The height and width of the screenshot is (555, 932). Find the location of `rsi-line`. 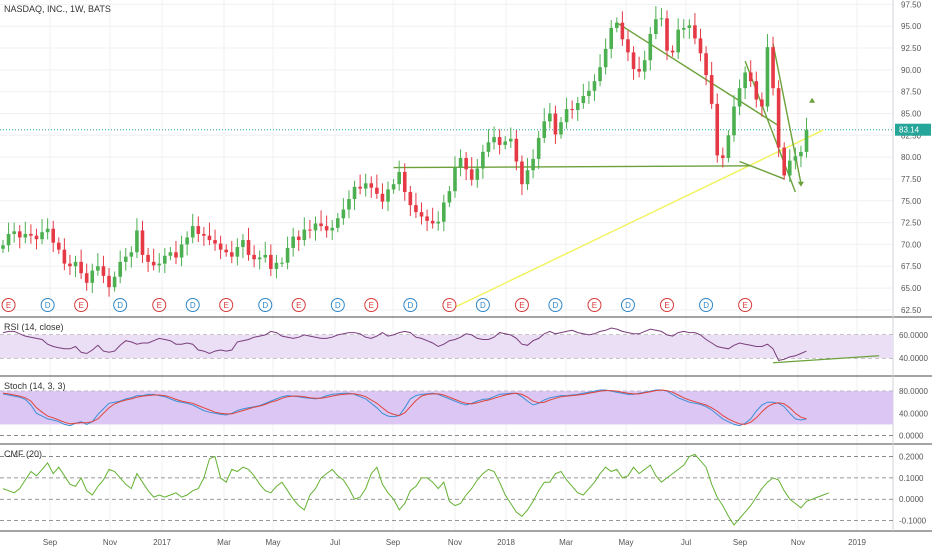

rsi-line is located at coordinates (404, 344).